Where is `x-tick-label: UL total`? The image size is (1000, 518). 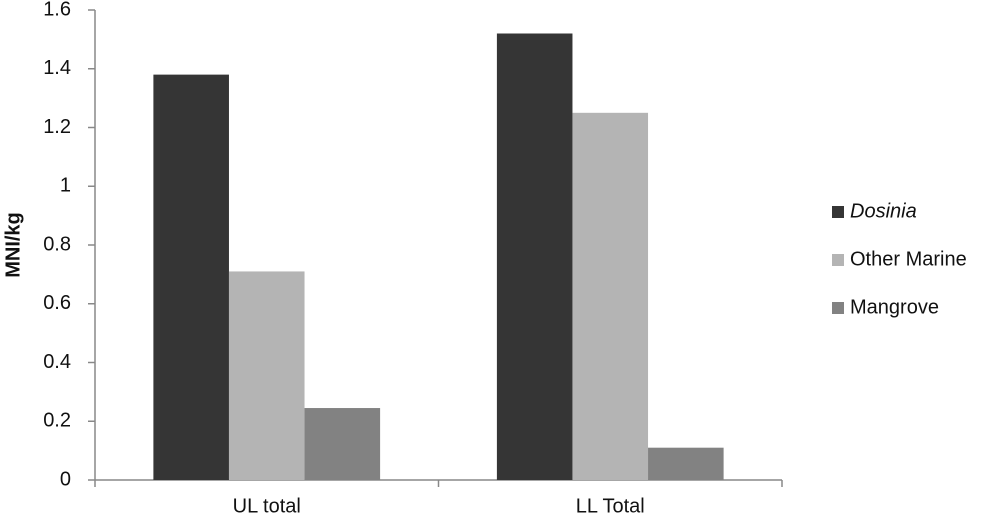 x-tick-label: UL total is located at coordinates (267, 506).